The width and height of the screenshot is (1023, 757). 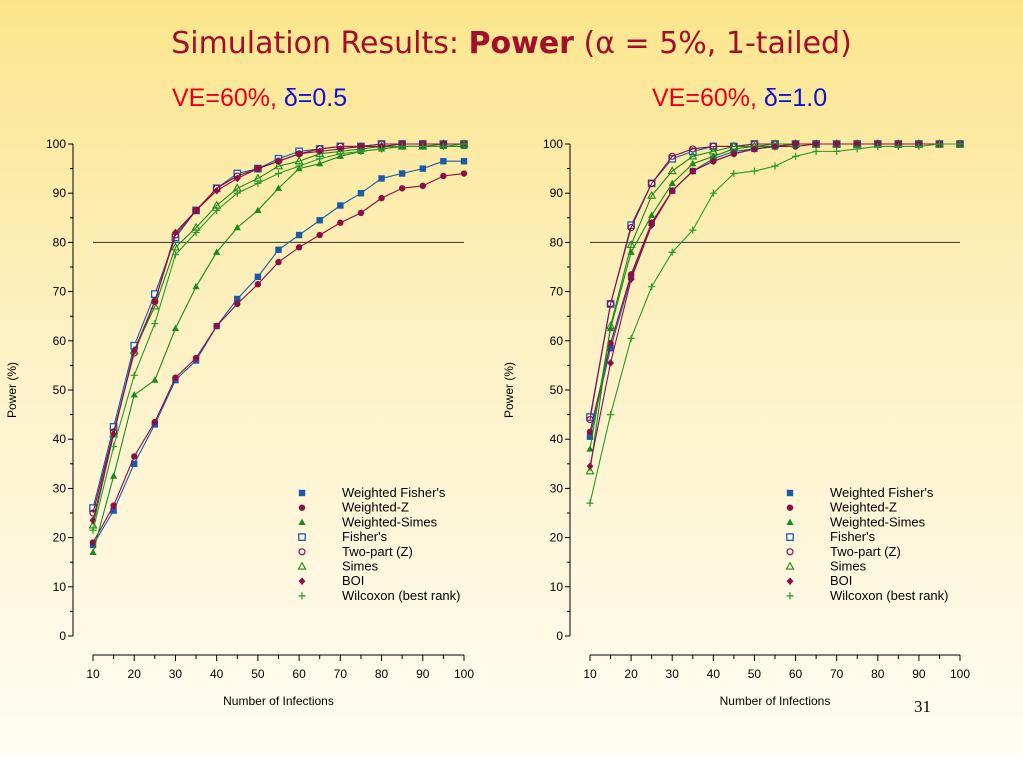 I want to click on x-tick-label: 30, so click(x=673, y=674).